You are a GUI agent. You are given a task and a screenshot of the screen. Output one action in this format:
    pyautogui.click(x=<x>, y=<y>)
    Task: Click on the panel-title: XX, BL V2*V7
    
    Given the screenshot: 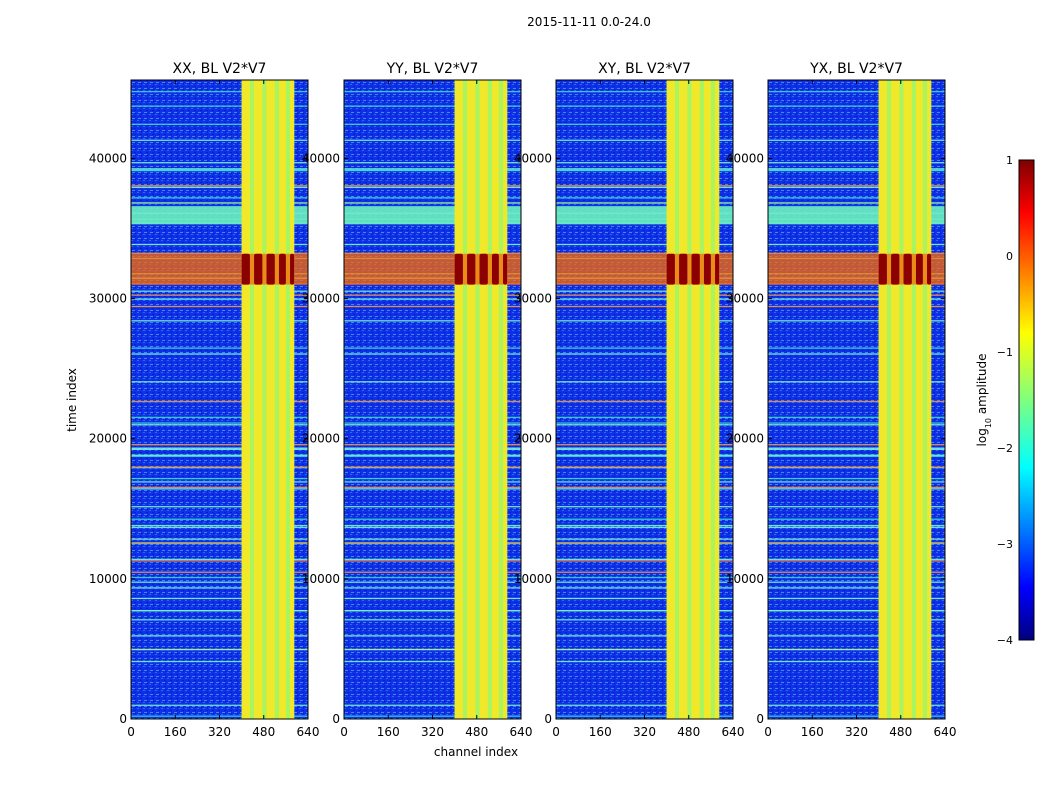 What is the action you would take?
    pyautogui.click(x=220, y=69)
    